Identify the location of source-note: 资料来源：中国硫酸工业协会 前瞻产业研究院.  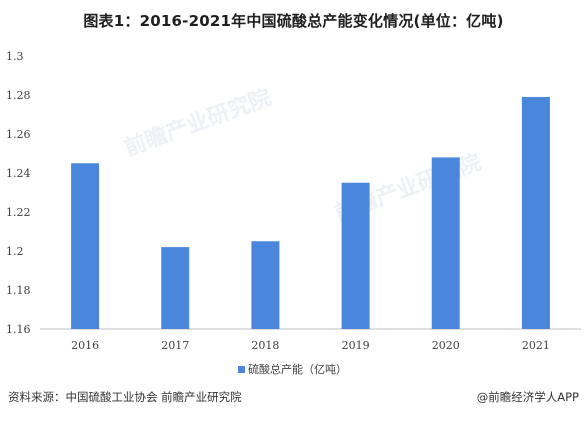
(125, 397).